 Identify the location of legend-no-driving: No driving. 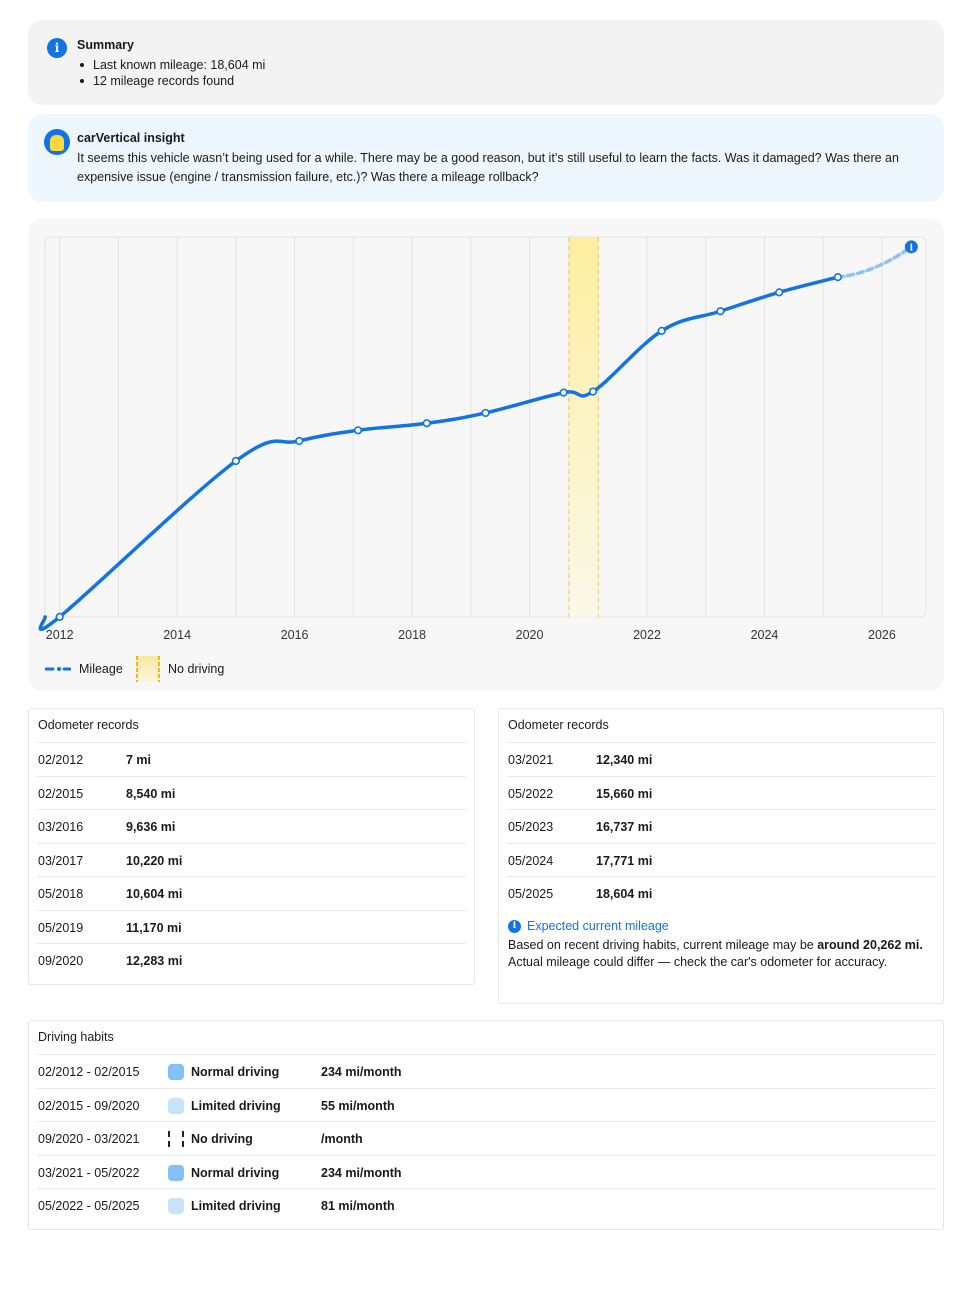
(180, 669).